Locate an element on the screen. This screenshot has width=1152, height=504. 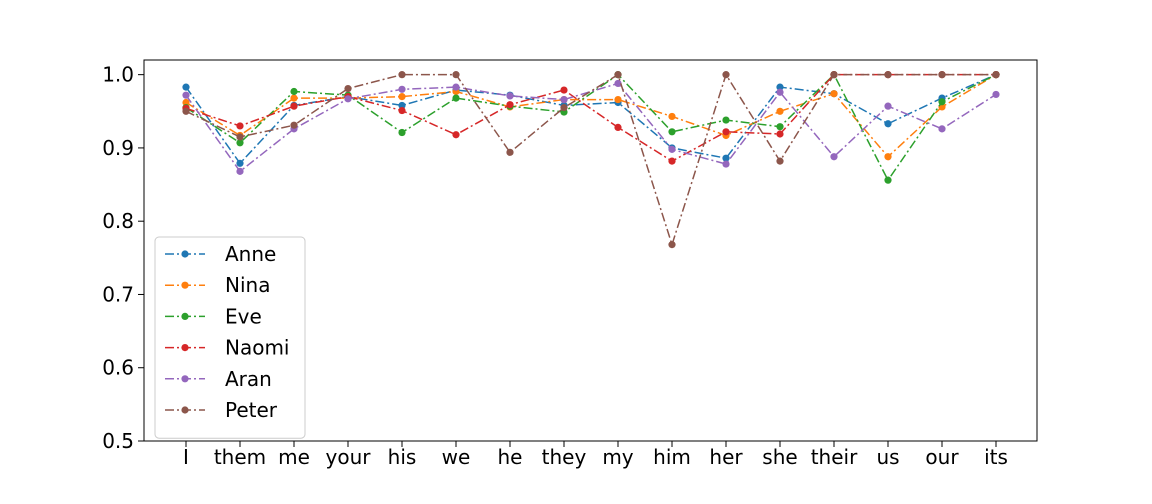
x-tick-label: their is located at coordinates (834, 457).